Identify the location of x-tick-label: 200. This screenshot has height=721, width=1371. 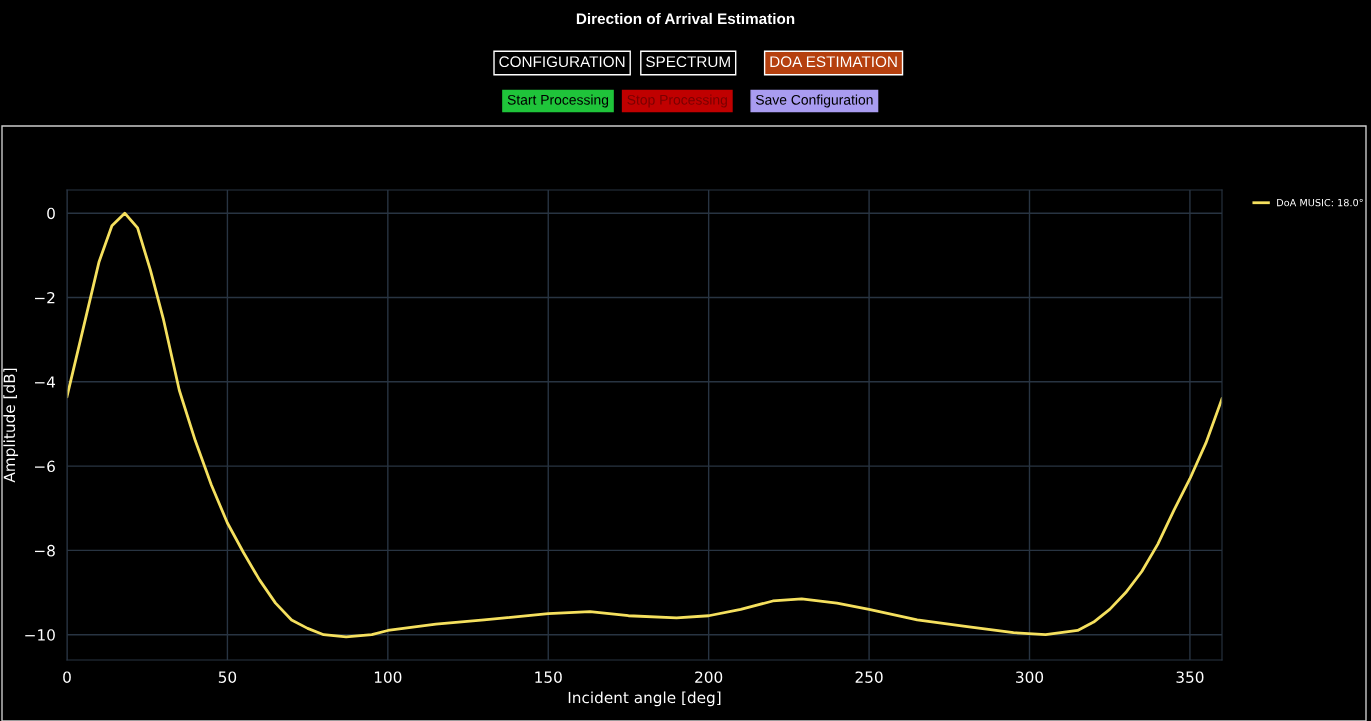
(709, 677).